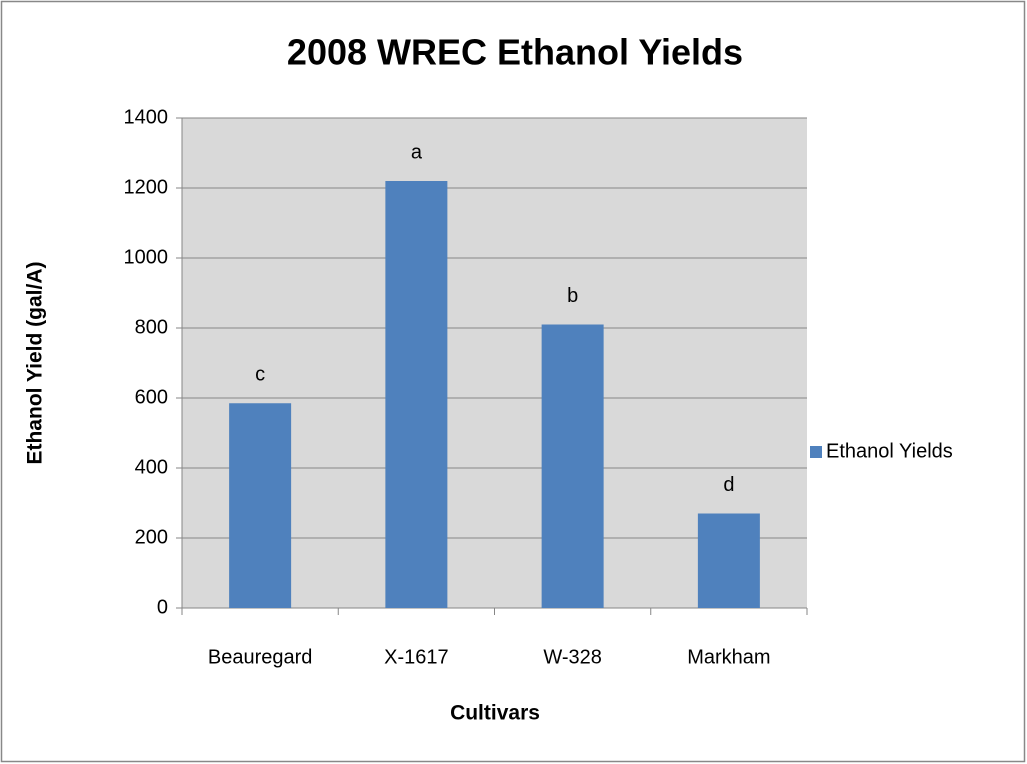  What do you see at coordinates (151, 467) in the screenshot?
I see `y-tick-label: 400` at bounding box center [151, 467].